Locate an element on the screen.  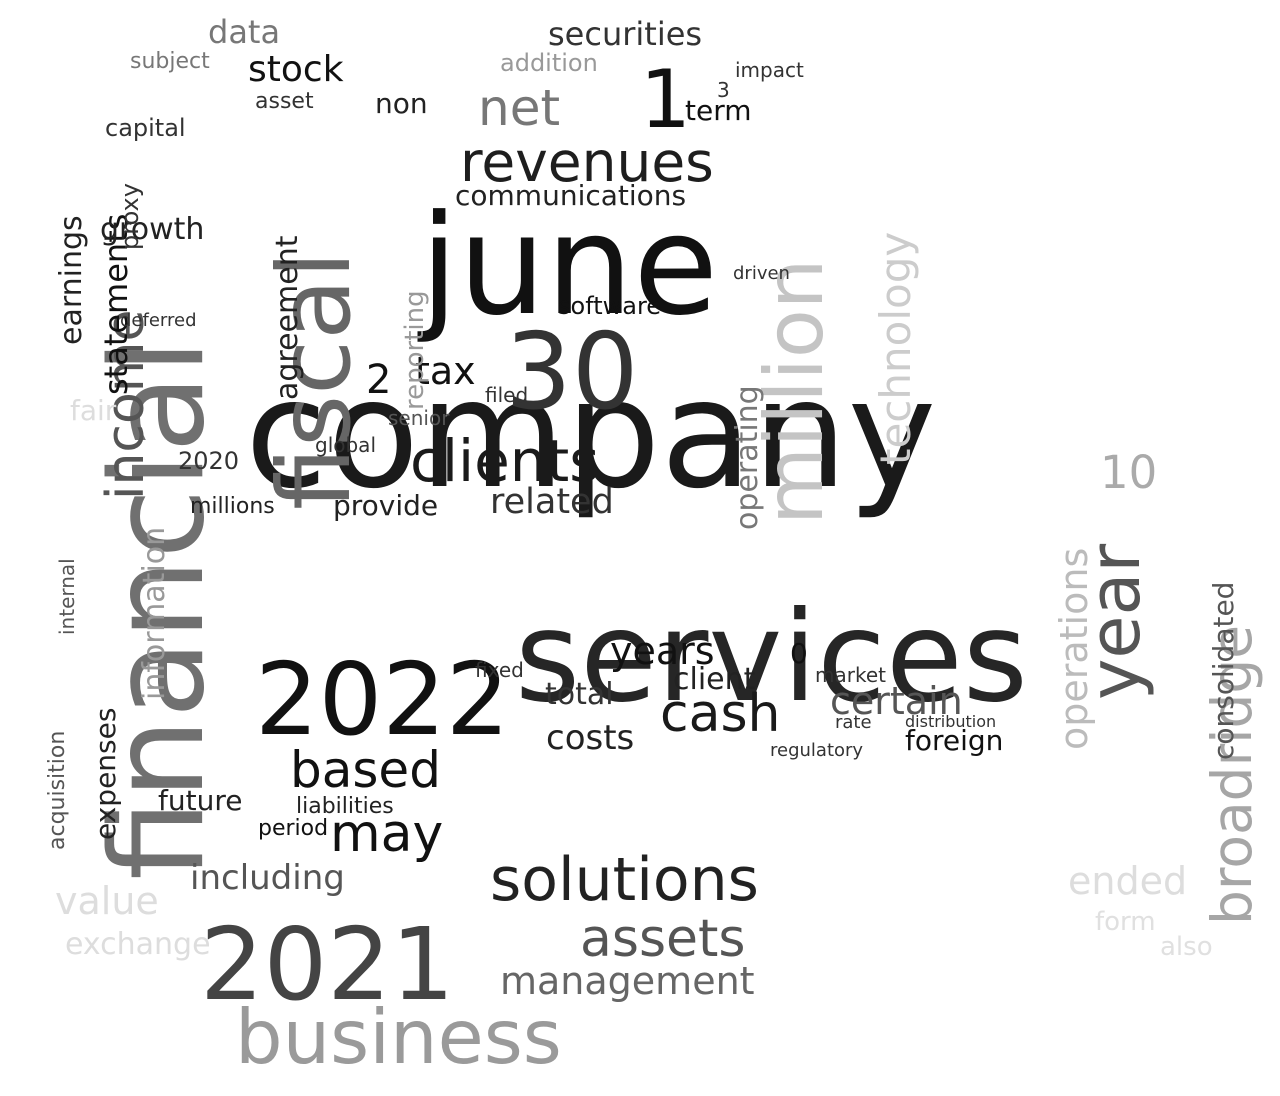
cloud-word: years is located at coordinates (662, 651).